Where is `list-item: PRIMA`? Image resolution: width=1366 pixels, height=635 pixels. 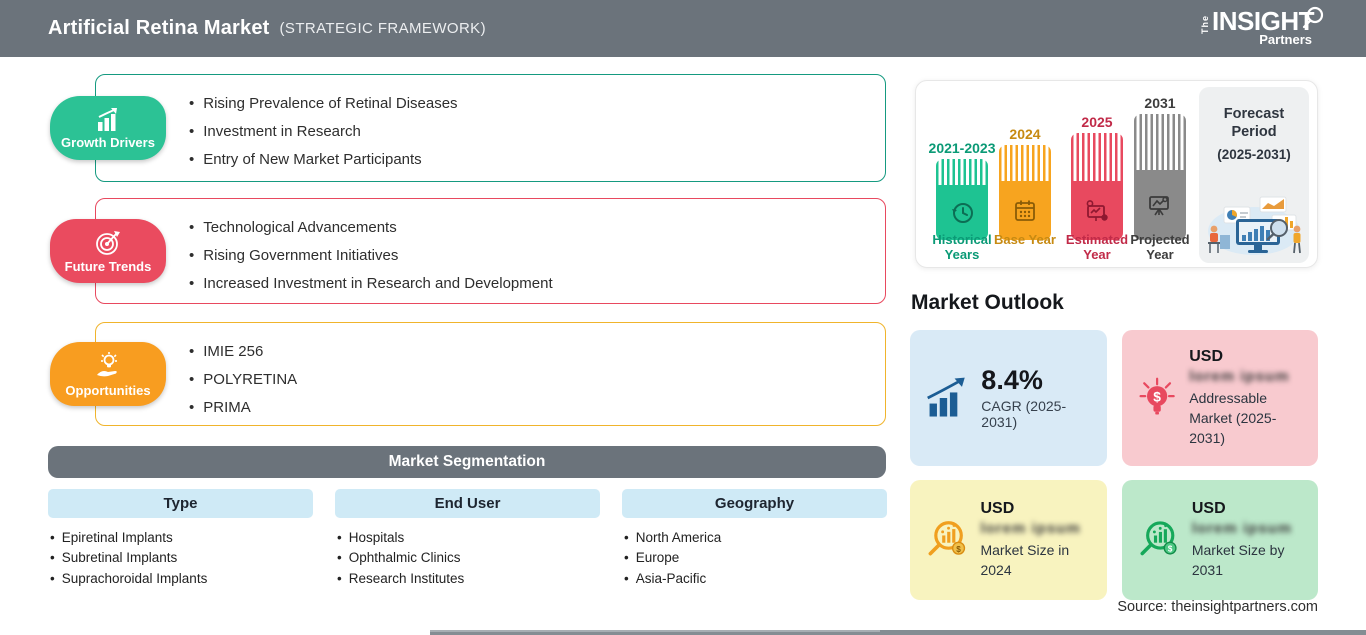
list-item: PRIMA is located at coordinates (527, 407).